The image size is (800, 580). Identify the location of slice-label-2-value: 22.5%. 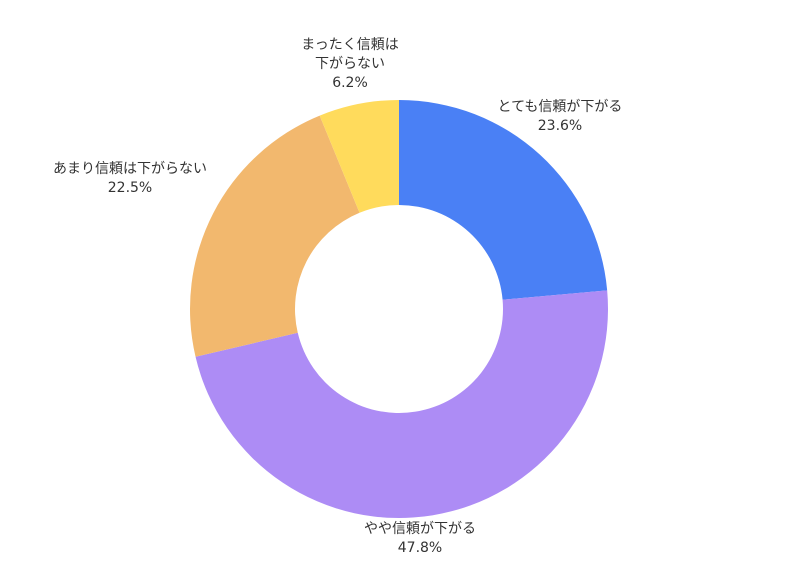
(130, 188).